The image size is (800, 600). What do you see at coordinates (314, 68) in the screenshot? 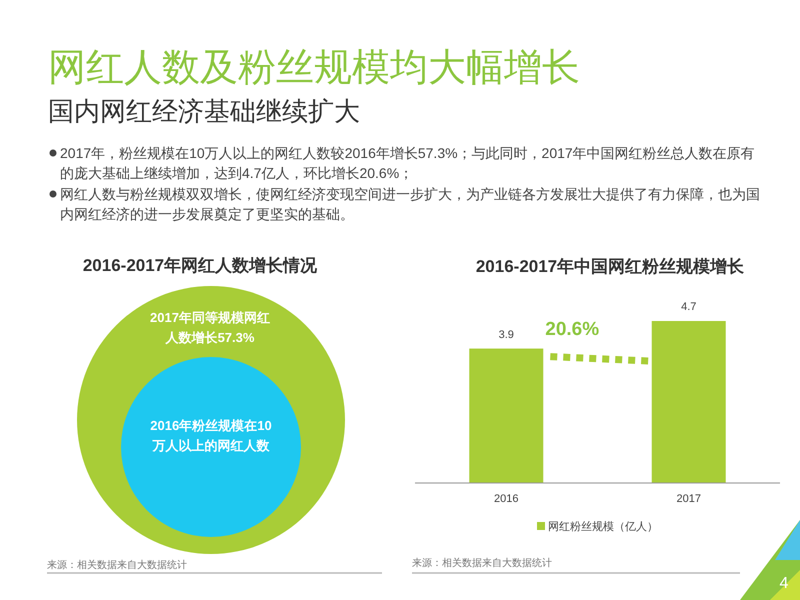
I see `text: 网红人数及粉丝规模均大幅增长` at bounding box center [314, 68].